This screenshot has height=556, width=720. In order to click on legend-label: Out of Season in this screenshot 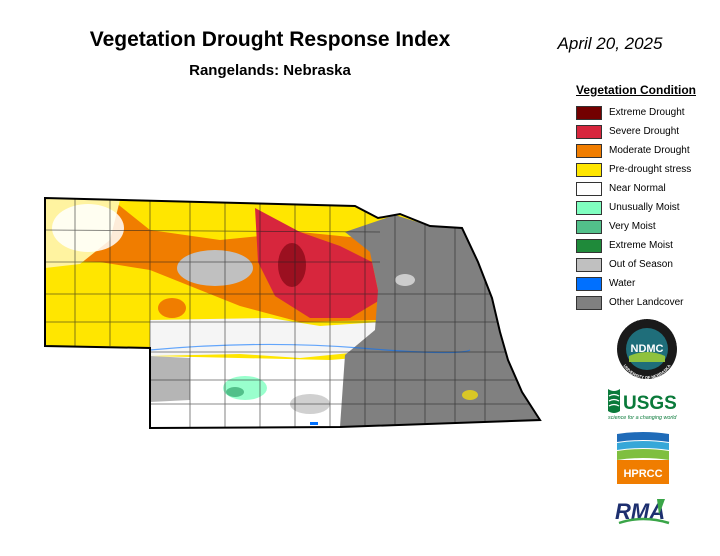, I will do `click(641, 264)`.